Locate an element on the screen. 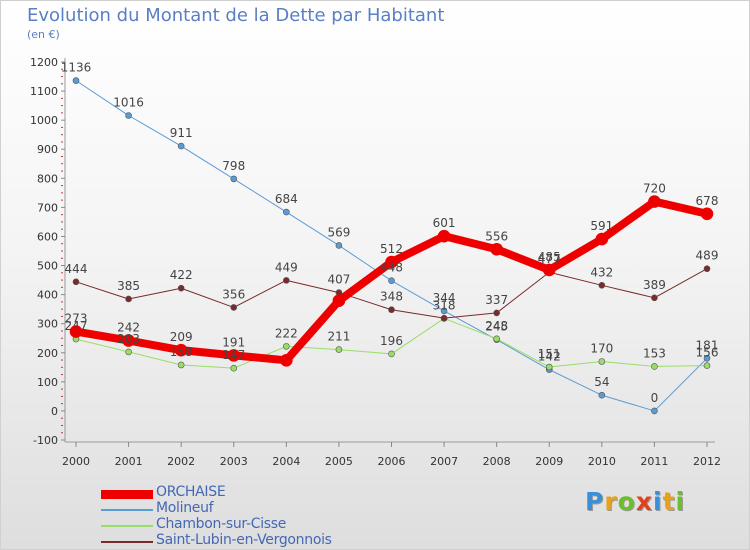 This screenshot has height=550, width=750. x-tick-label: 2009 is located at coordinates (549, 461).